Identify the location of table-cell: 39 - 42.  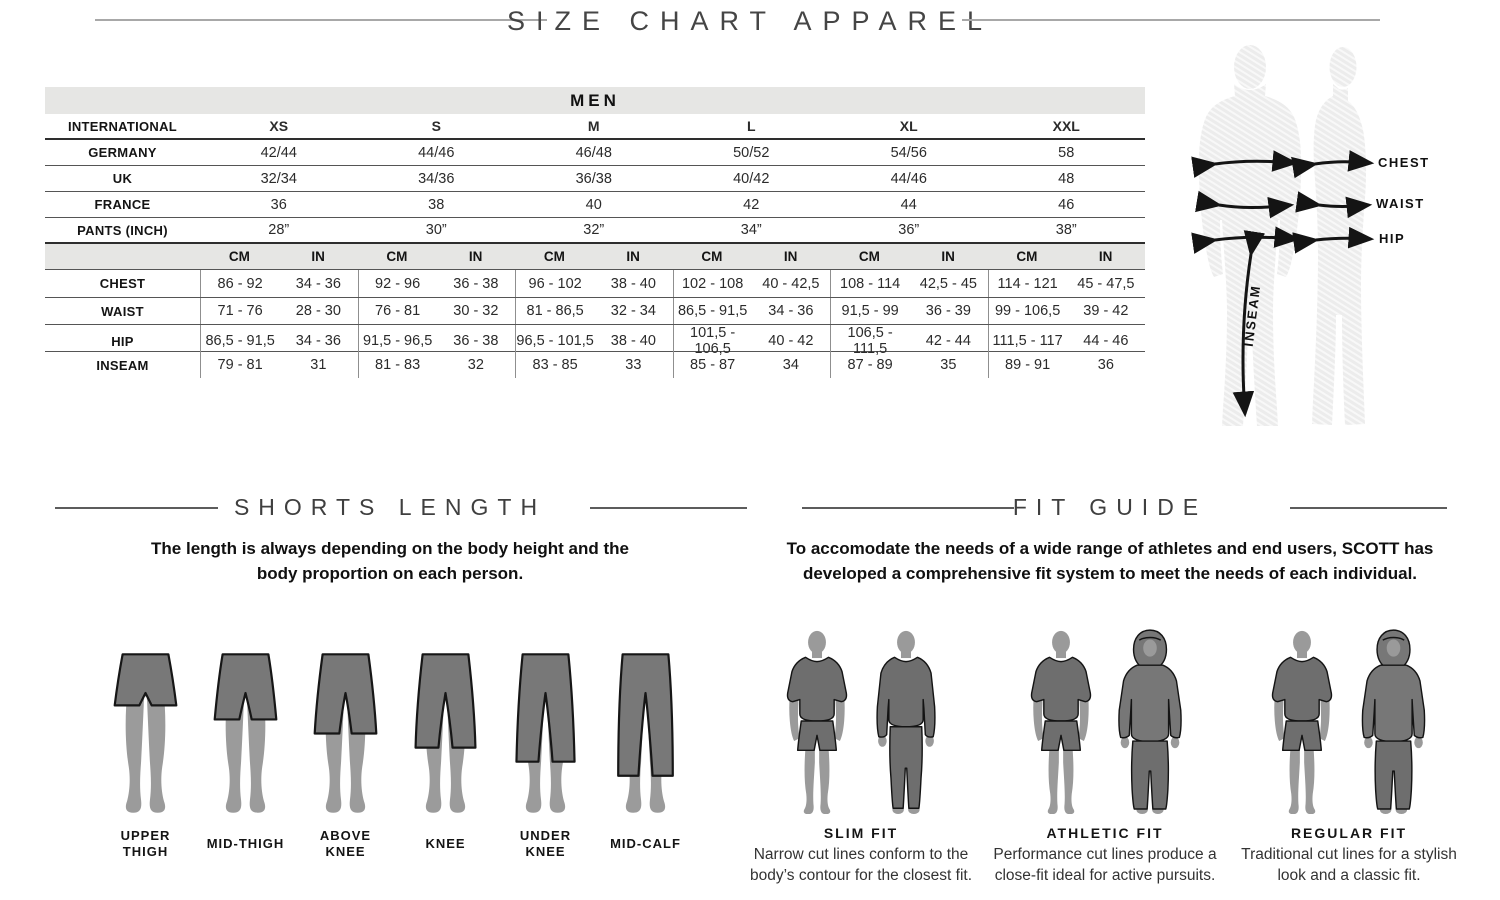
(1106, 311).